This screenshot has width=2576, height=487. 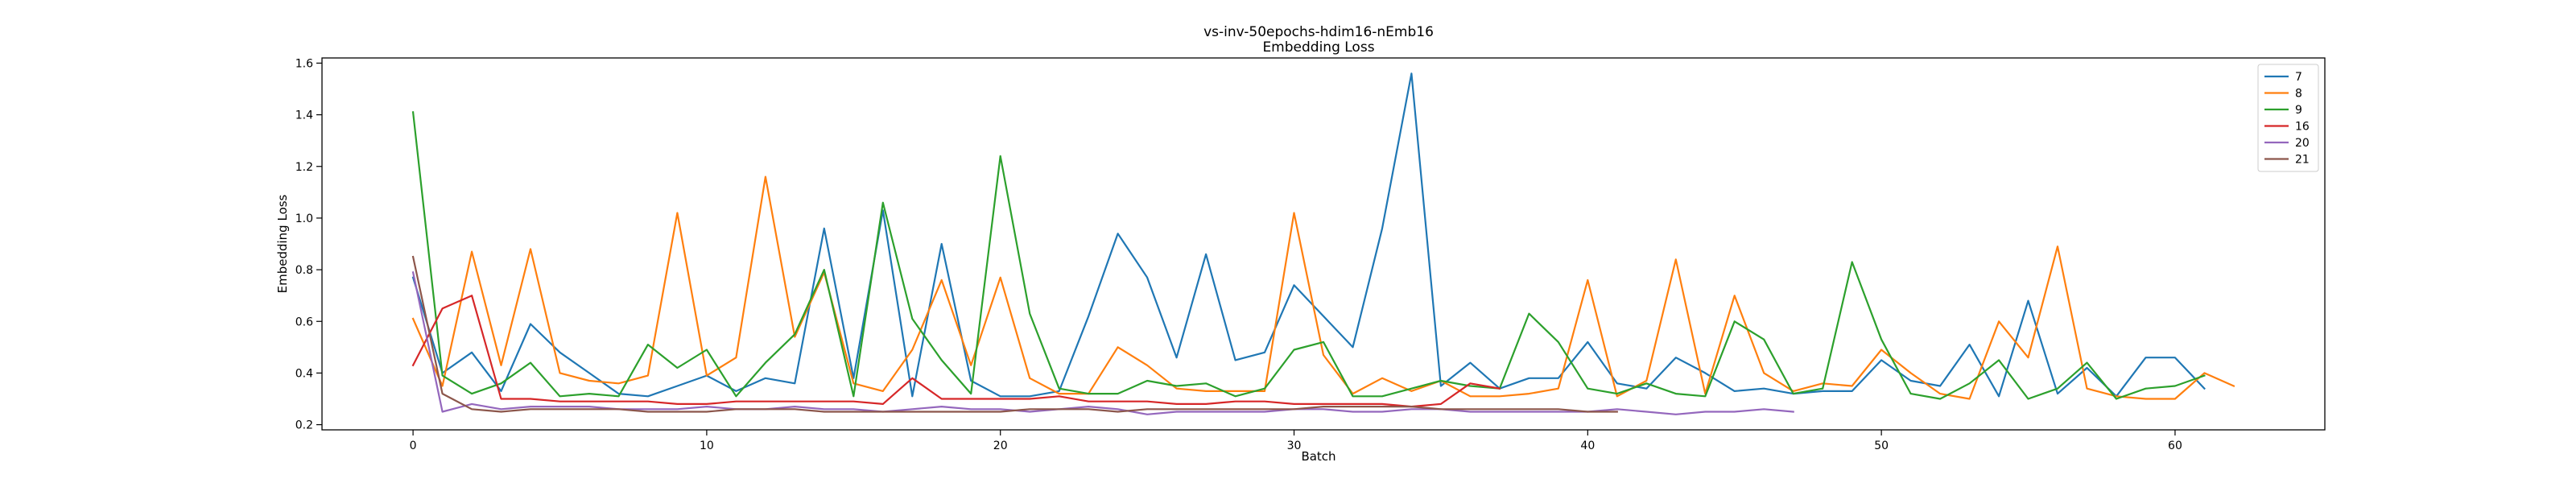 I want to click on x-tick-label: 20, so click(x=1000, y=446).